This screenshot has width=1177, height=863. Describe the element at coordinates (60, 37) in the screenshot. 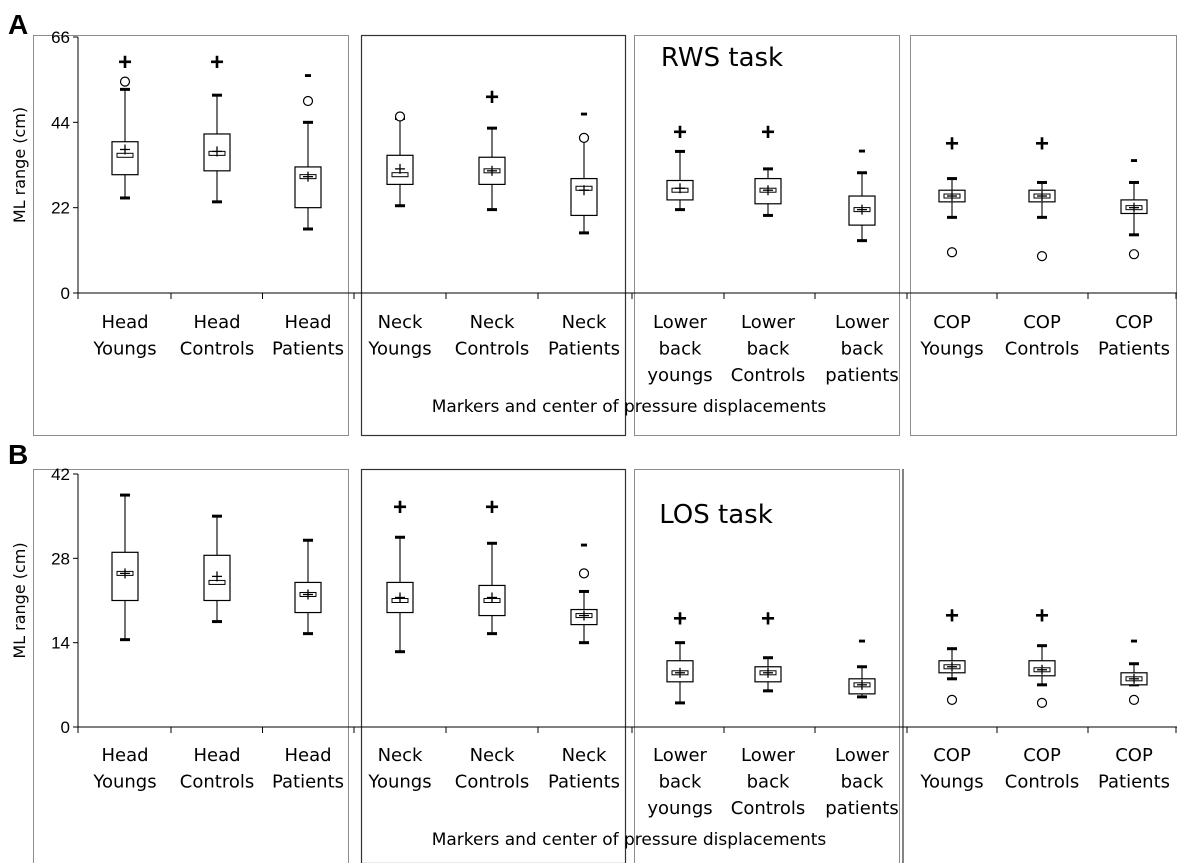

I see `y-tick-label: 66` at that location.